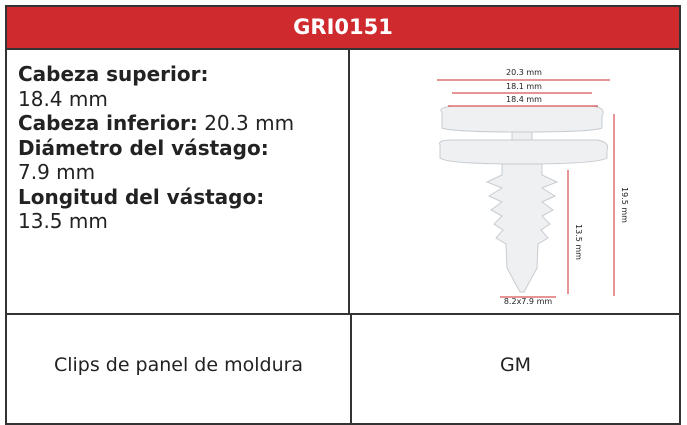 The image size is (687, 425). Describe the element at coordinates (578, 242) in the screenshot. I see `dimension-label: 13.5 mm` at that location.